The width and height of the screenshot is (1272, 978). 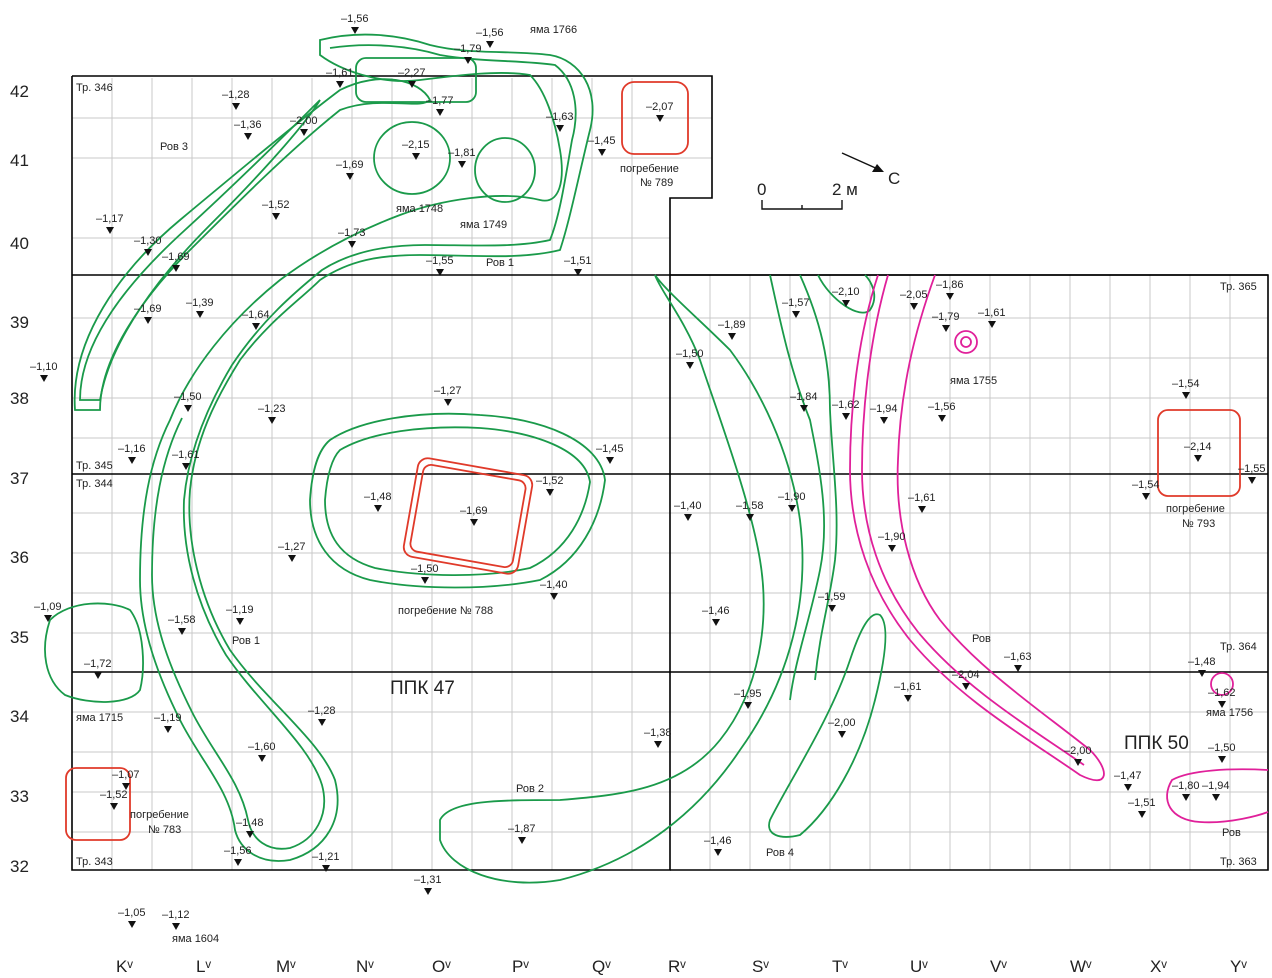 What do you see at coordinates (132, 917) in the screenshot?
I see `elevation-marker: –1,05` at bounding box center [132, 917].